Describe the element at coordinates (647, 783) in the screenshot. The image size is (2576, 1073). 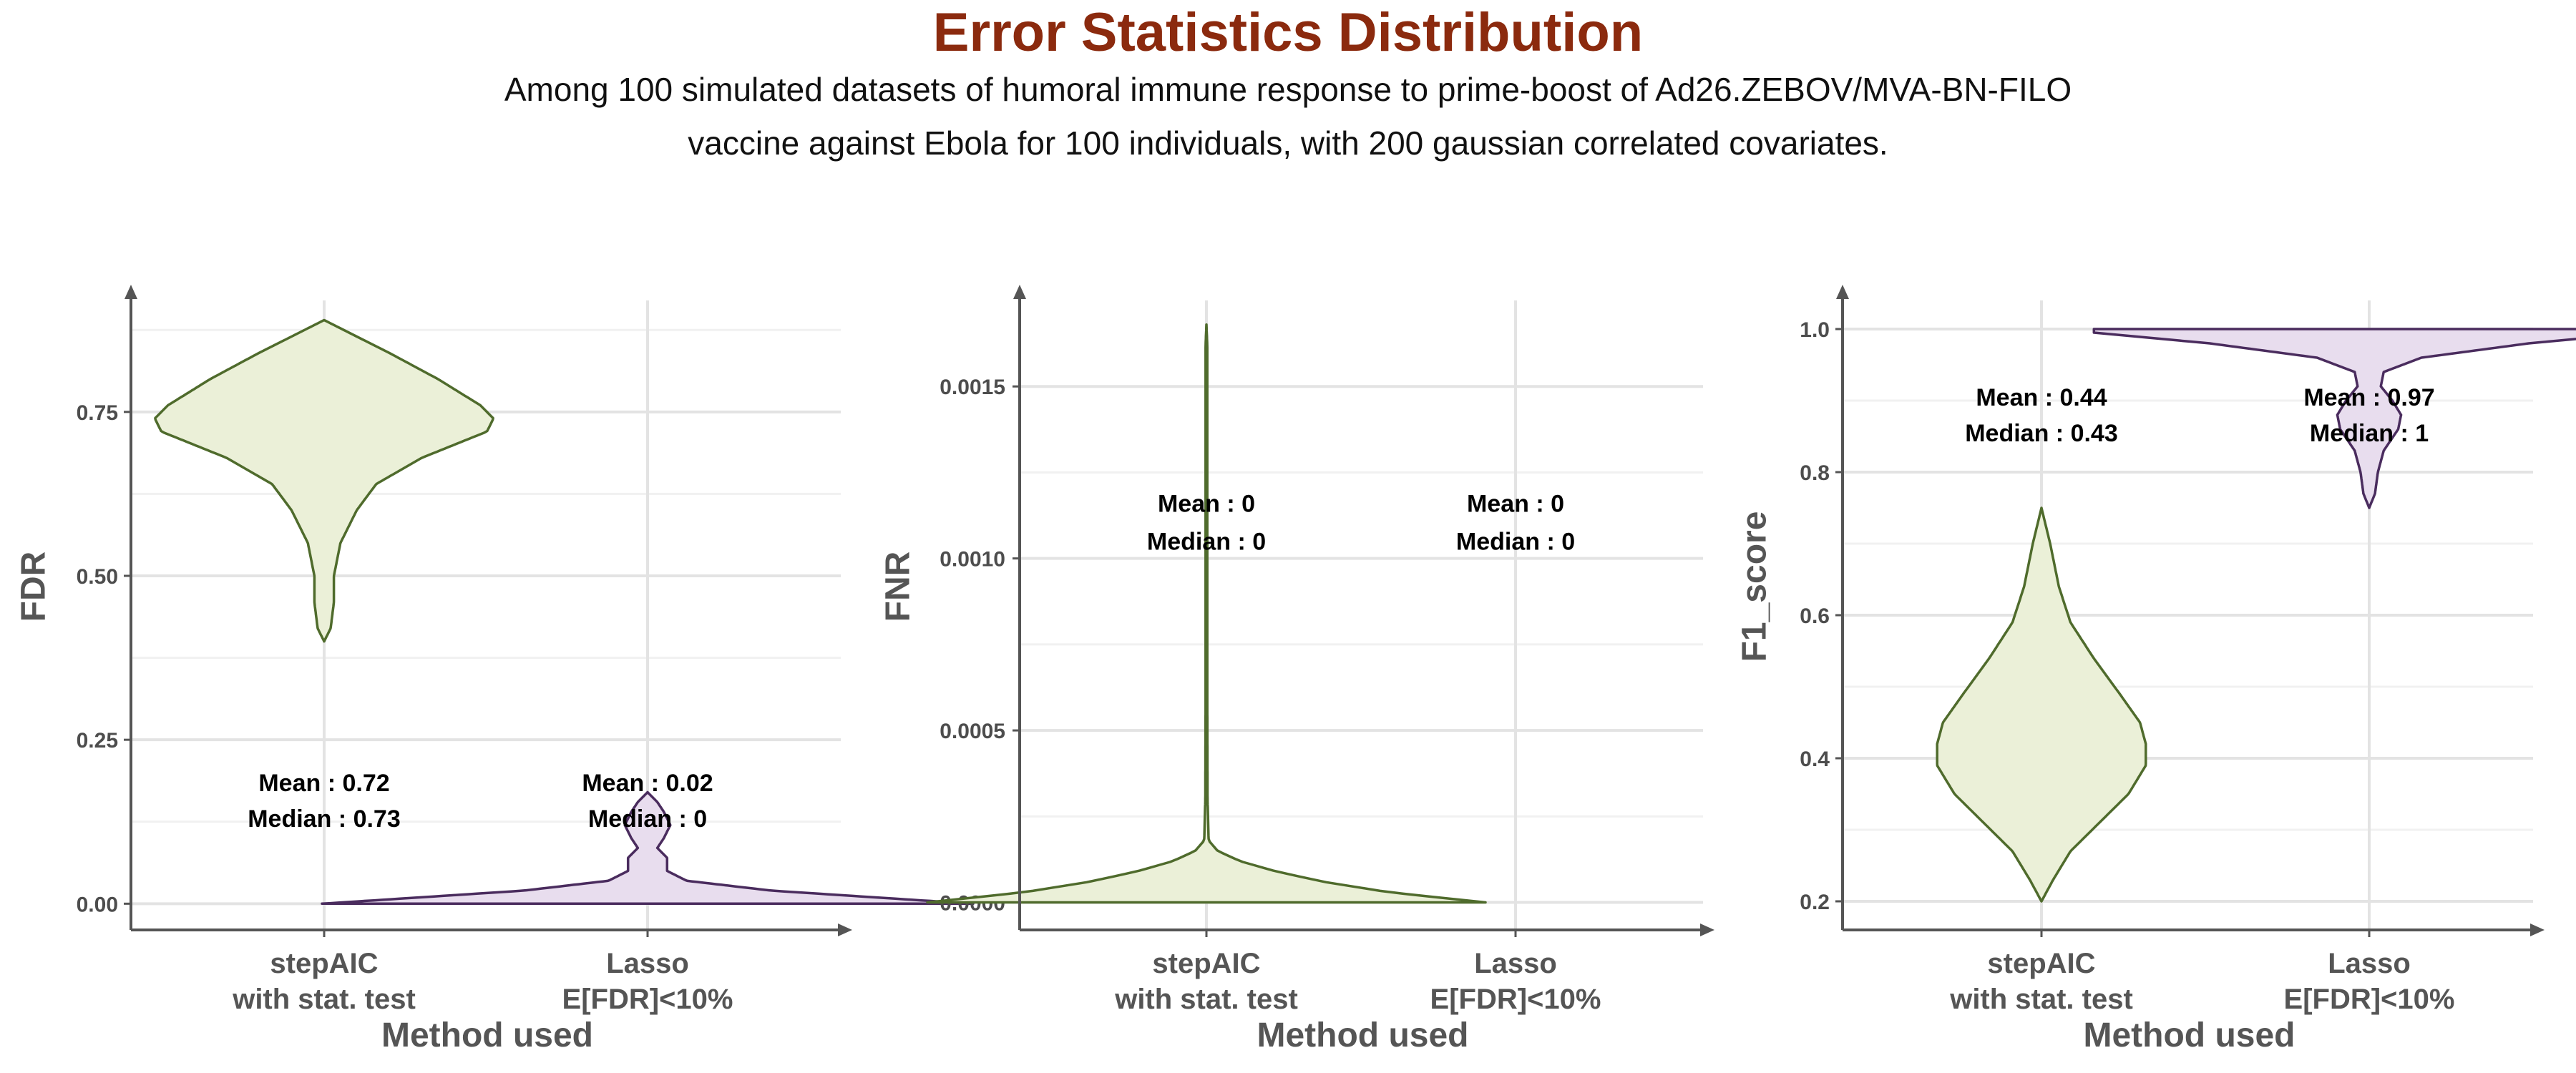
I see `mean-annotation: Mean : 0.02` at that location.